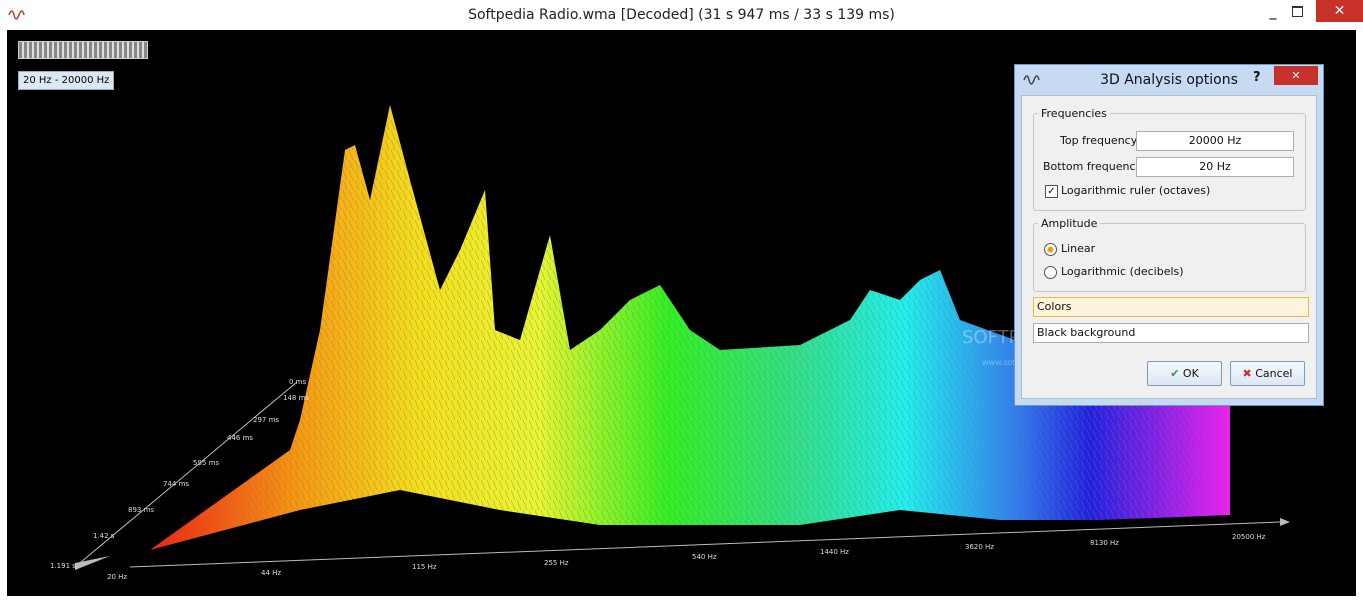  Describe the element at coordinates (1249, 537) in the screenshot. I see `frequency-axis-label: 20500 Hz` at that location.